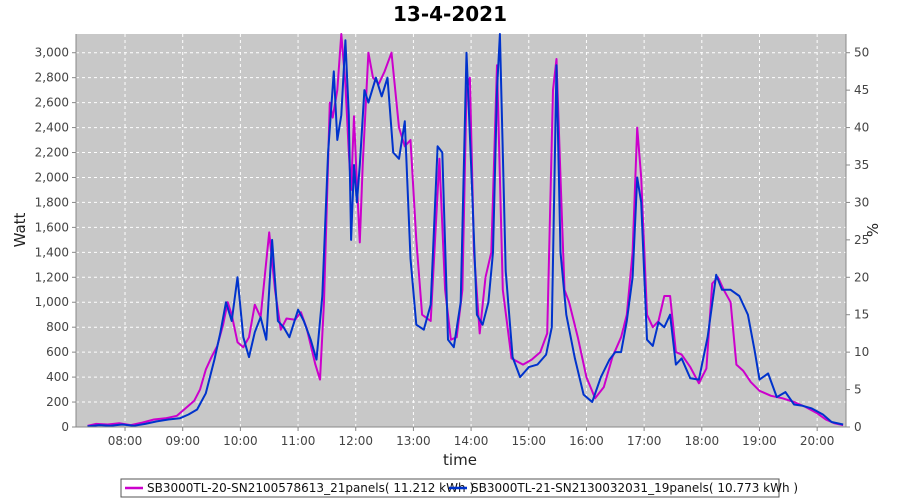 This screenshot has width=900, height=500. I want to click on y-tick-label: 1,000, so click(52, 302).